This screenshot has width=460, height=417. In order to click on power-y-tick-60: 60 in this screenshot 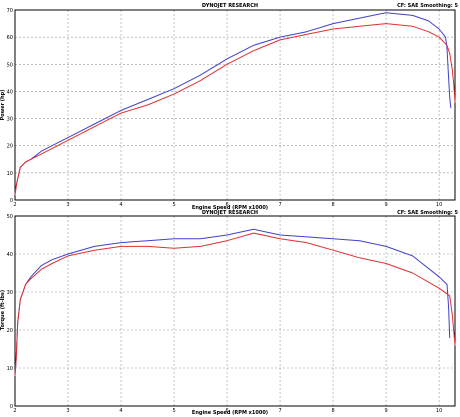, I will do `click(10, 38)`.